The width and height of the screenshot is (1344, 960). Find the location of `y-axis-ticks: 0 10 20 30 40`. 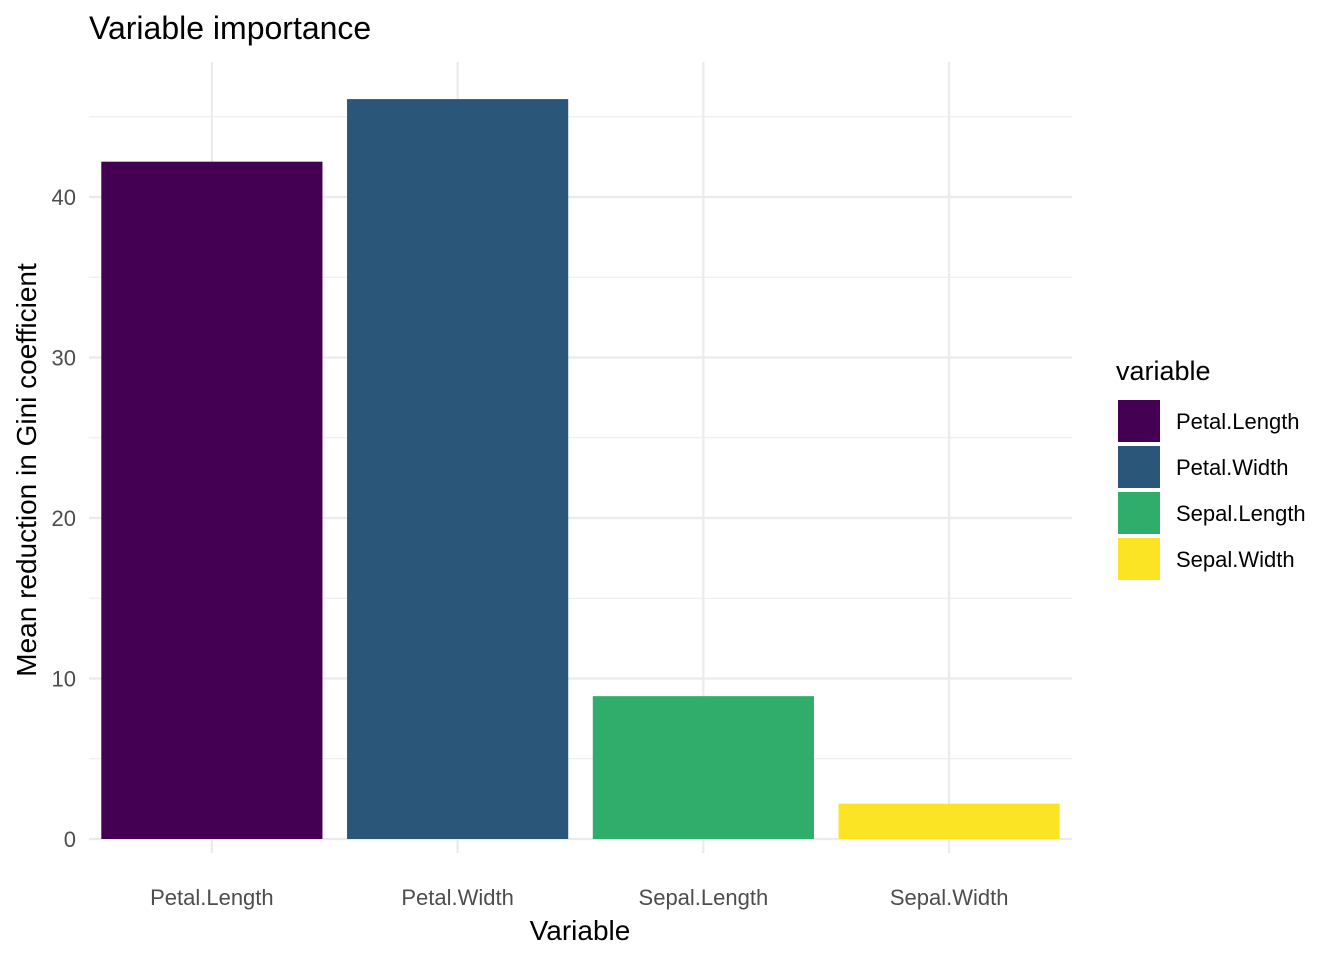

y-axis-ticks: 0 10 20 30 40 is located at coordinates (64, 518).